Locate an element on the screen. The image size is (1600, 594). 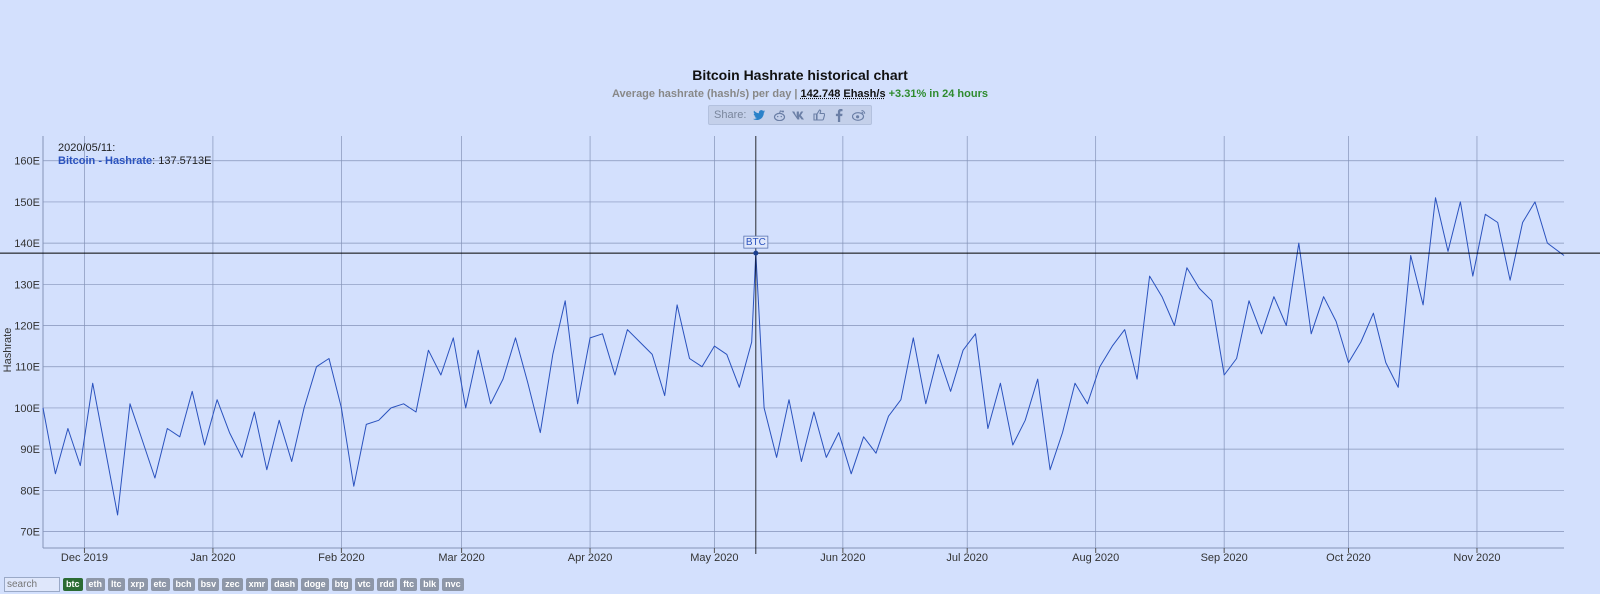
x-axis-ticks is located at coordinates (780, 550).